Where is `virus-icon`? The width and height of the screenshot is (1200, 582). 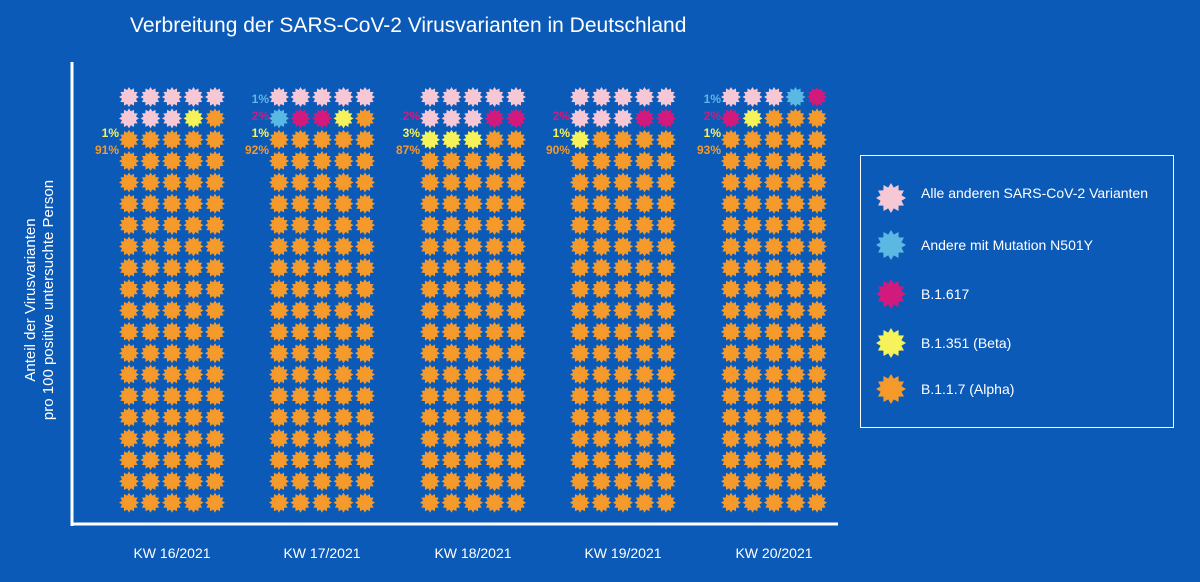 virus-icon is located at coordinates (891, 343).